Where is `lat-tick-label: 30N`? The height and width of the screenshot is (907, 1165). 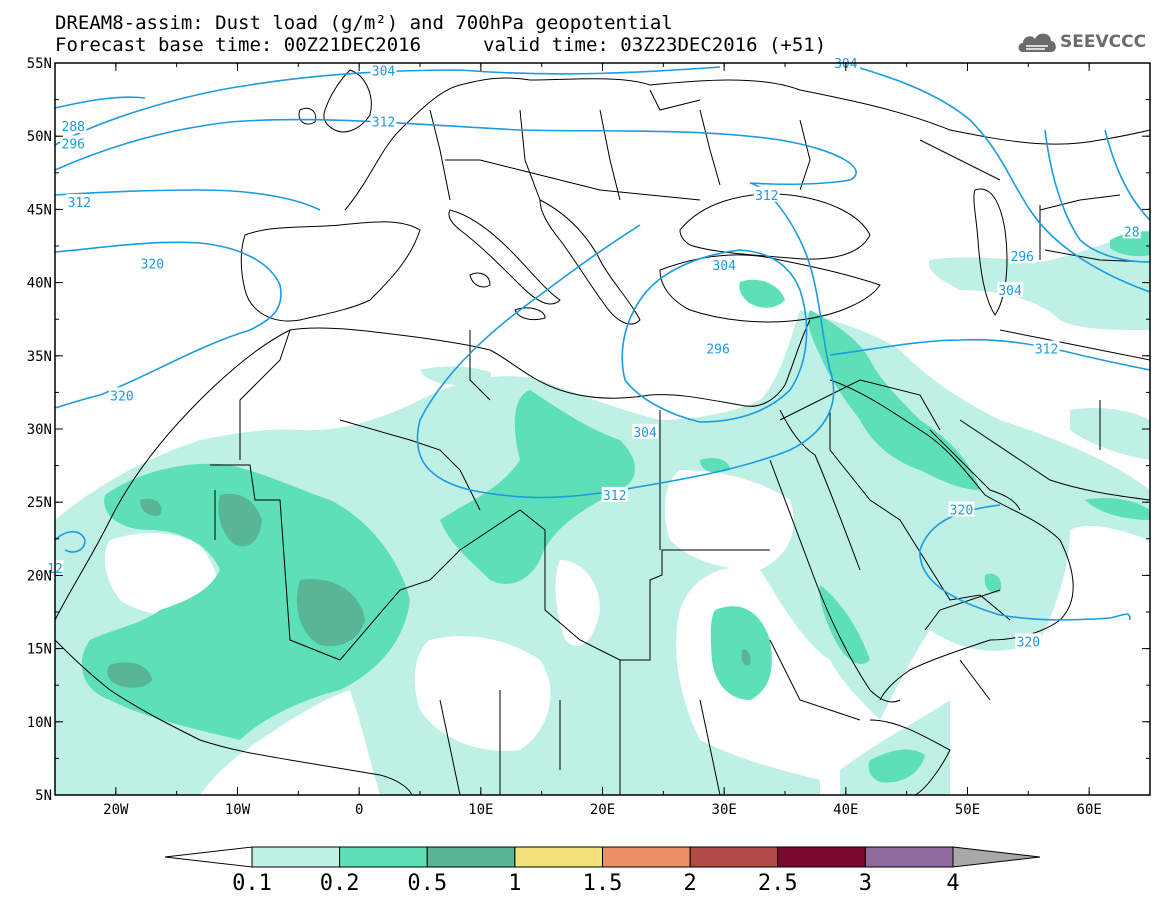
lat-tick-label: 30N is located at coordinates (39, 430).